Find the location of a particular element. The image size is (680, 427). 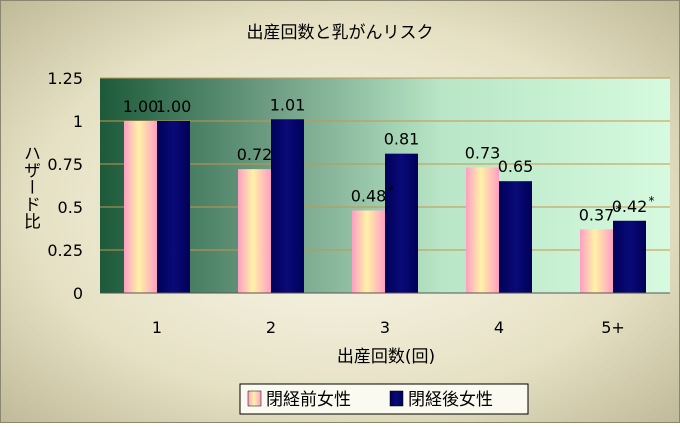

legend-swatch-premenopausal is located at coordinates (254, 398).